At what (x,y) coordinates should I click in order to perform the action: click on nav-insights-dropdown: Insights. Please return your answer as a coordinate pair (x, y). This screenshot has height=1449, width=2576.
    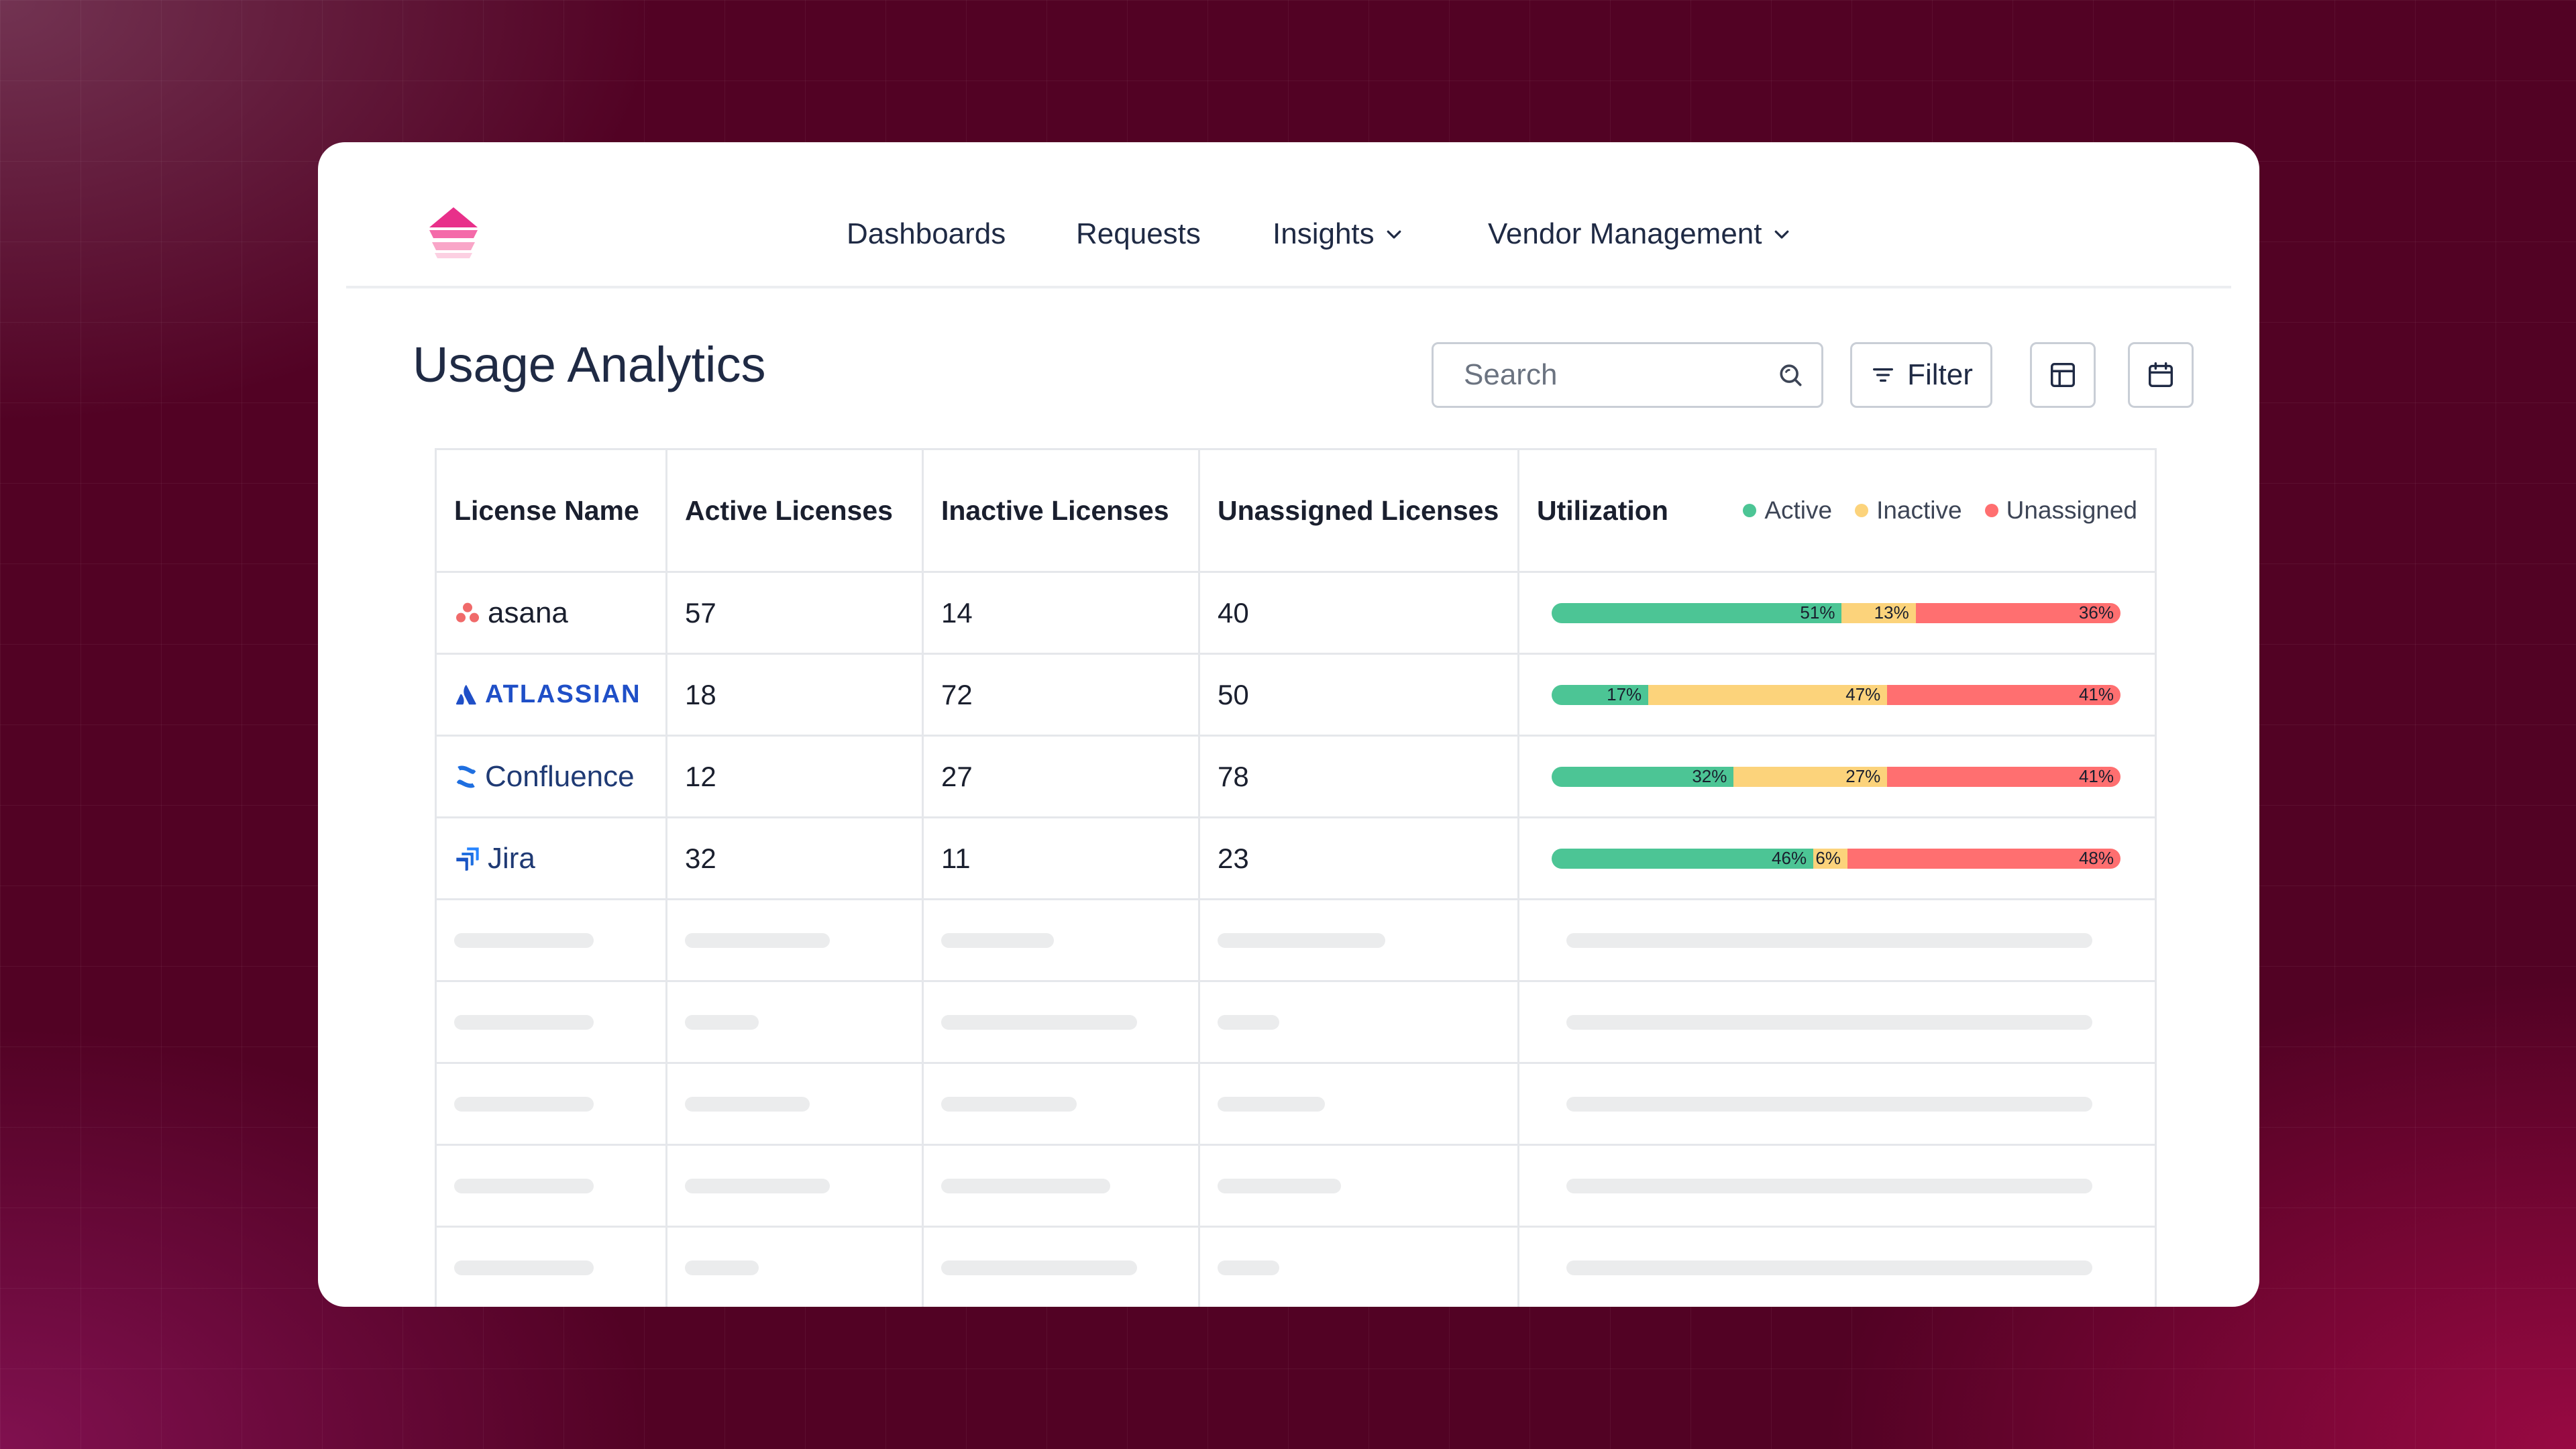
    Looking at the image, I should click on (1338, 234).